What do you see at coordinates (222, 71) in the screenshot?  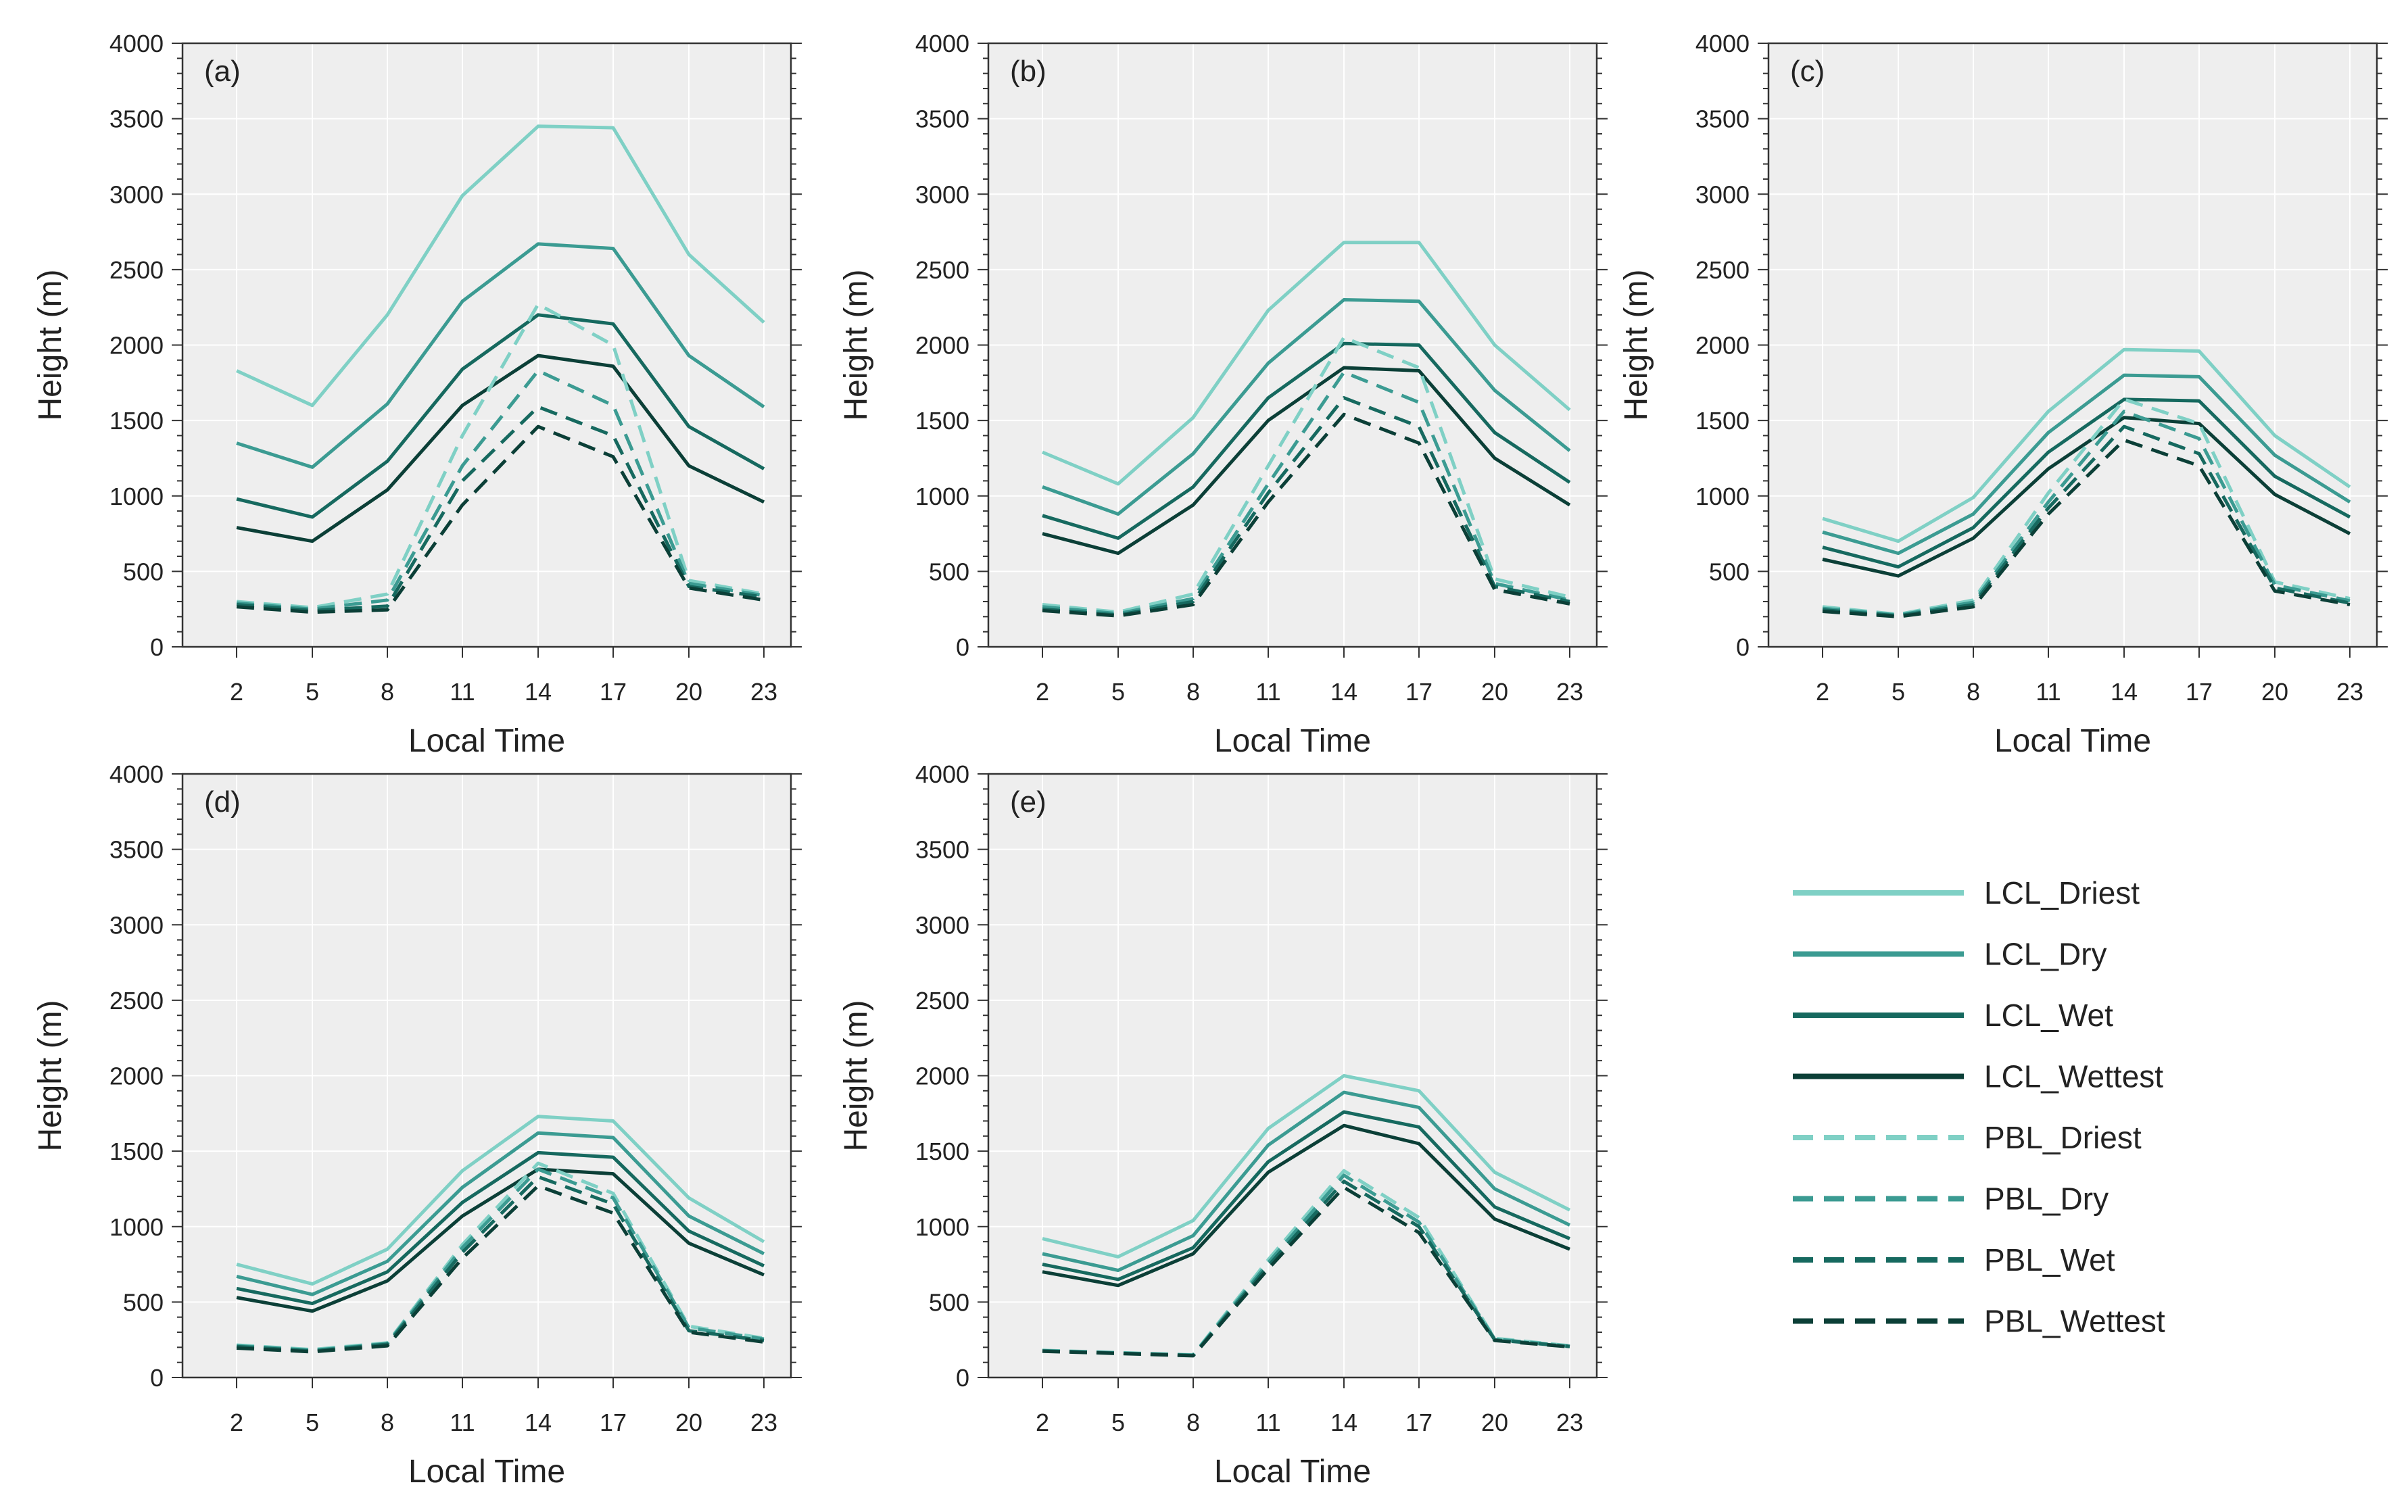 I see `panel-label: (a)` at bounding box center [222, 71].